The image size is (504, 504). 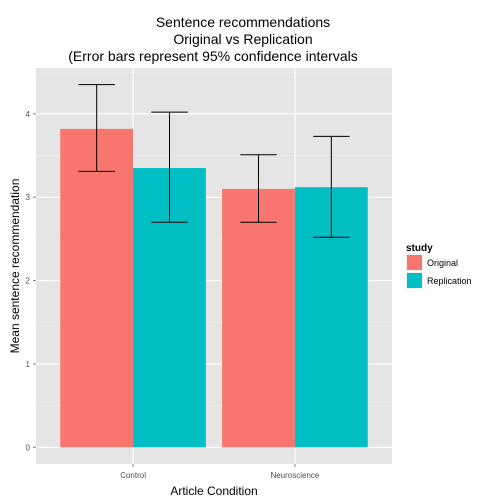 I want to click on x-axis-label: Article Condition, so click(x=213, y=491).